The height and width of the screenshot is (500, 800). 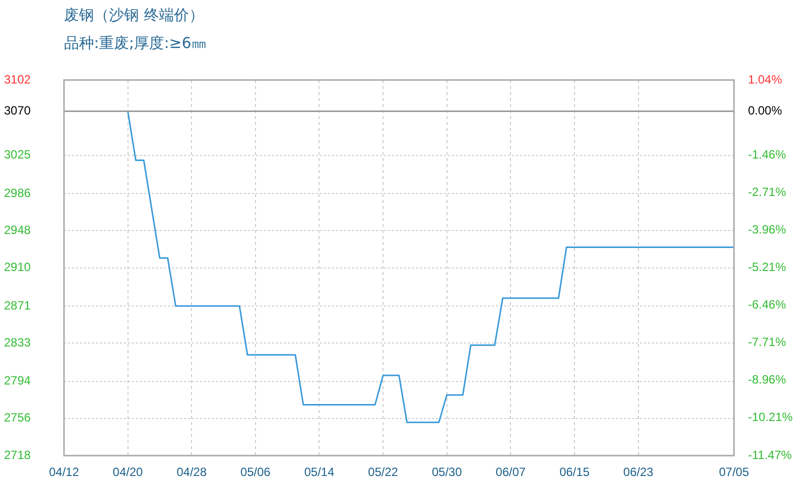 What do you see at coordinates (191, 472) in the screenshot?
I see `x-tick-label: 04/28` at bounding box center [191, 472].